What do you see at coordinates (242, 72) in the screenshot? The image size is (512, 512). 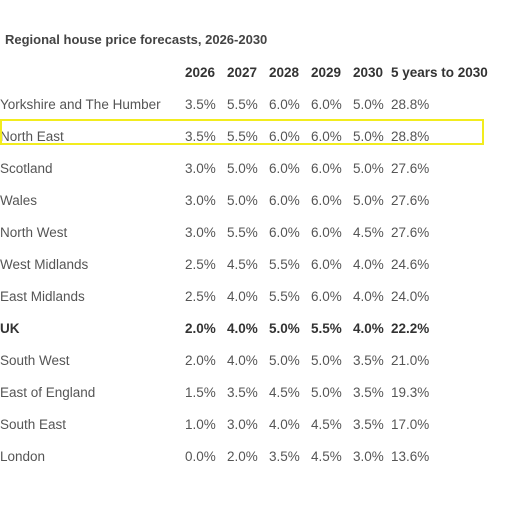 I see `header-col-2: 2027` at bounding box center [242, 72].